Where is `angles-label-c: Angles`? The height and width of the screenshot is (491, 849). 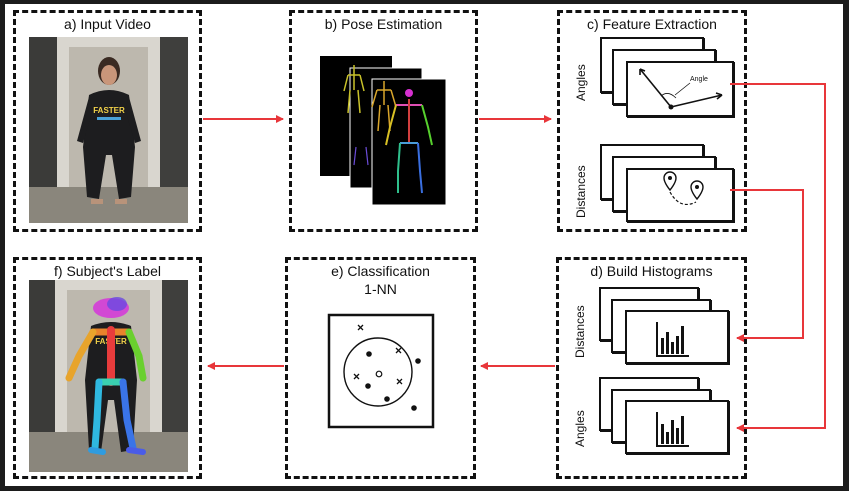 angles-label-c: Angles is located at coordinates (581, 82).